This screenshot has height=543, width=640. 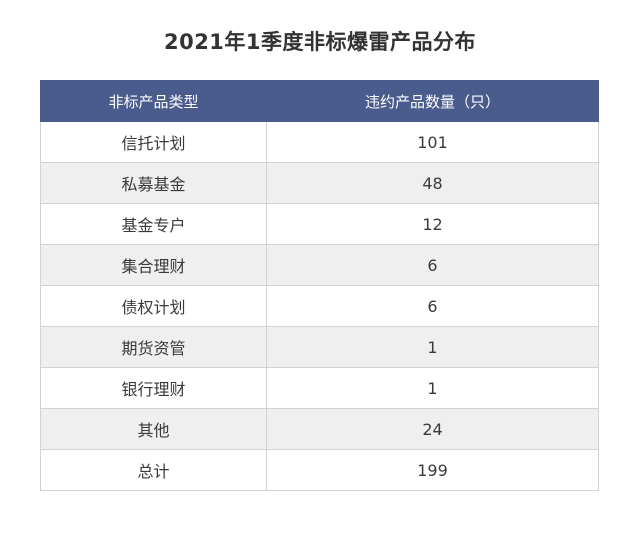 I want to click on default-count-cell: 48, so click(x=432, y=183).